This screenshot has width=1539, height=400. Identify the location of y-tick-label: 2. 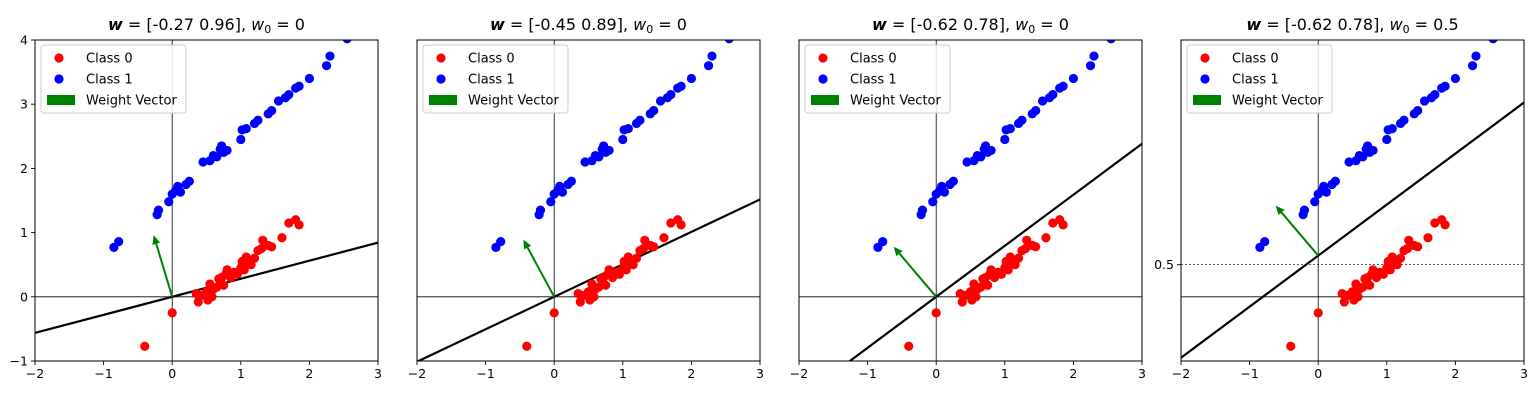
(24, 168).